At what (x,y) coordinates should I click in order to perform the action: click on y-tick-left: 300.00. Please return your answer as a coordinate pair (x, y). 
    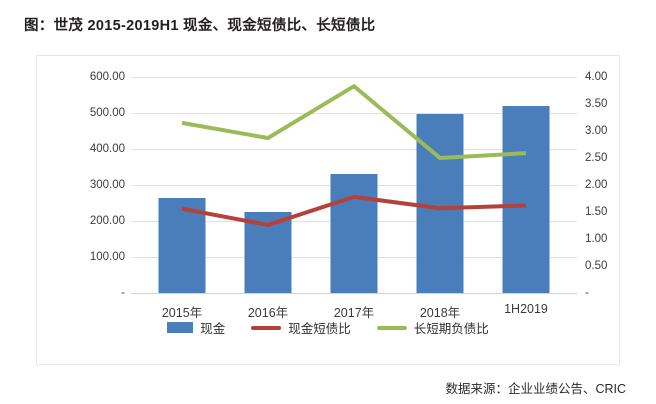
    Looking at the image, I should click on (107, 185).